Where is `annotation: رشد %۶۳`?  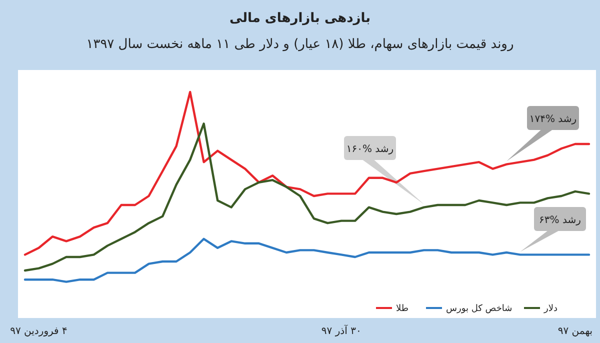 annotation: رشد %۶۳ is located at coordinates (560, 220).